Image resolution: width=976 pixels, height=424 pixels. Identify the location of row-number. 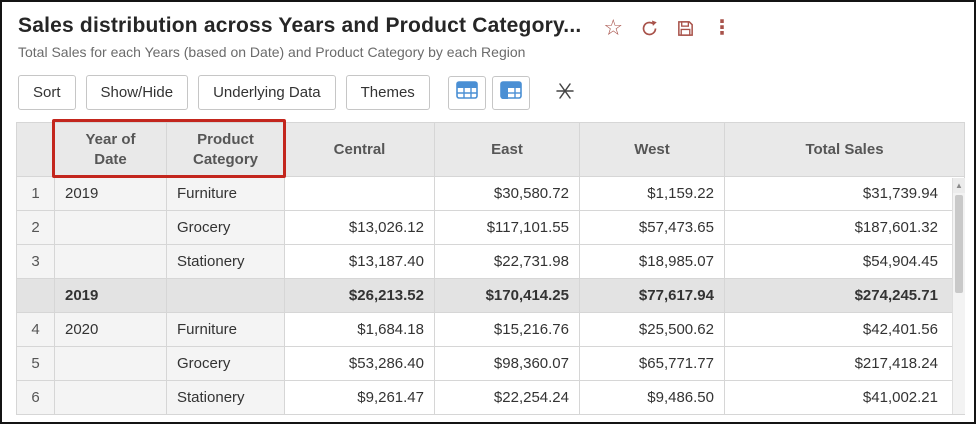
(35, 295).